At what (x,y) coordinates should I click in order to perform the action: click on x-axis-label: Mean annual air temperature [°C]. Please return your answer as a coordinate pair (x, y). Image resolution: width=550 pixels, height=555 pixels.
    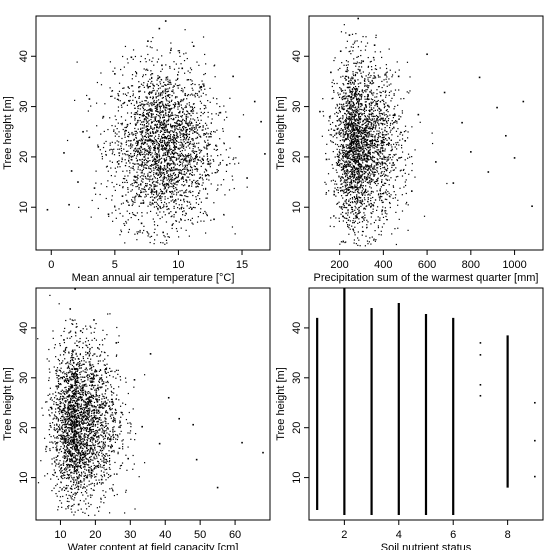
    Looking at the image, I should click on (153, 278).